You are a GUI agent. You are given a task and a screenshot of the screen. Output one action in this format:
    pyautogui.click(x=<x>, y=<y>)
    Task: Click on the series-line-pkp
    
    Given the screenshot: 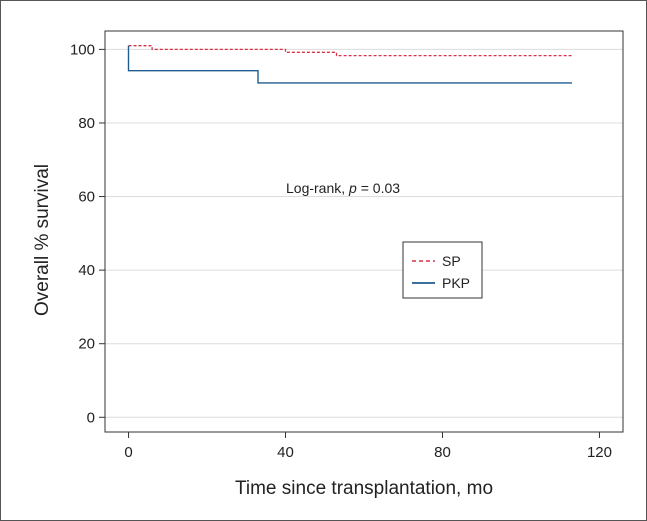 What is the action you would take?
    pyautogui.click(x=349, y=64)
    